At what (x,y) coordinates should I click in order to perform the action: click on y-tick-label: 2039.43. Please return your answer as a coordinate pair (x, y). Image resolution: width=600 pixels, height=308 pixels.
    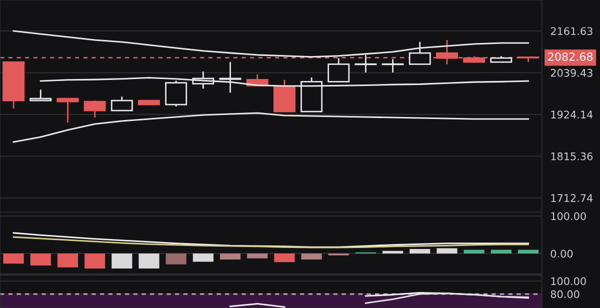
    Looking at the image, I should click on (571, 72).